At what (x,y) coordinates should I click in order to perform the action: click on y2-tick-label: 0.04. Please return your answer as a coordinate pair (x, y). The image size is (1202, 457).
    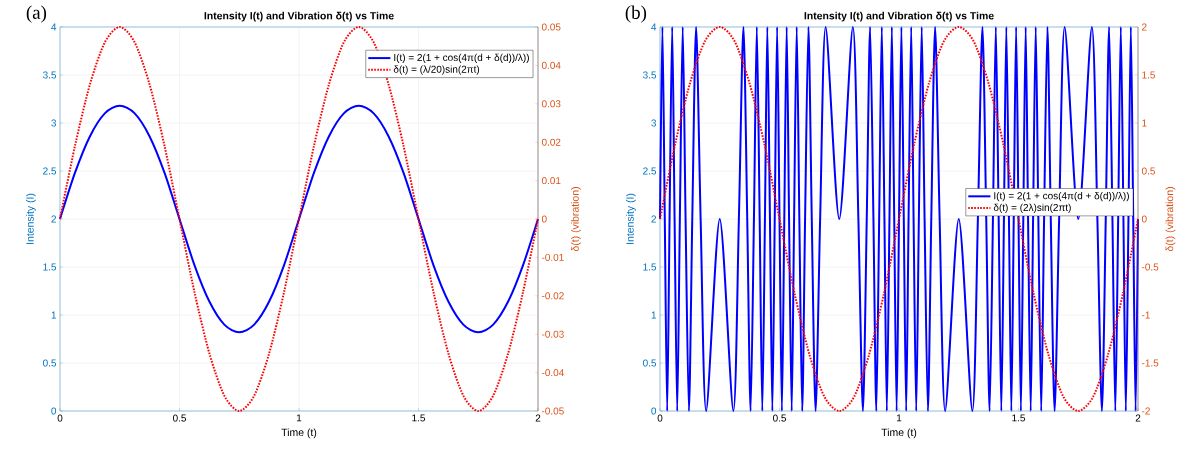
    Looking at the image, I should click on (551, 65).